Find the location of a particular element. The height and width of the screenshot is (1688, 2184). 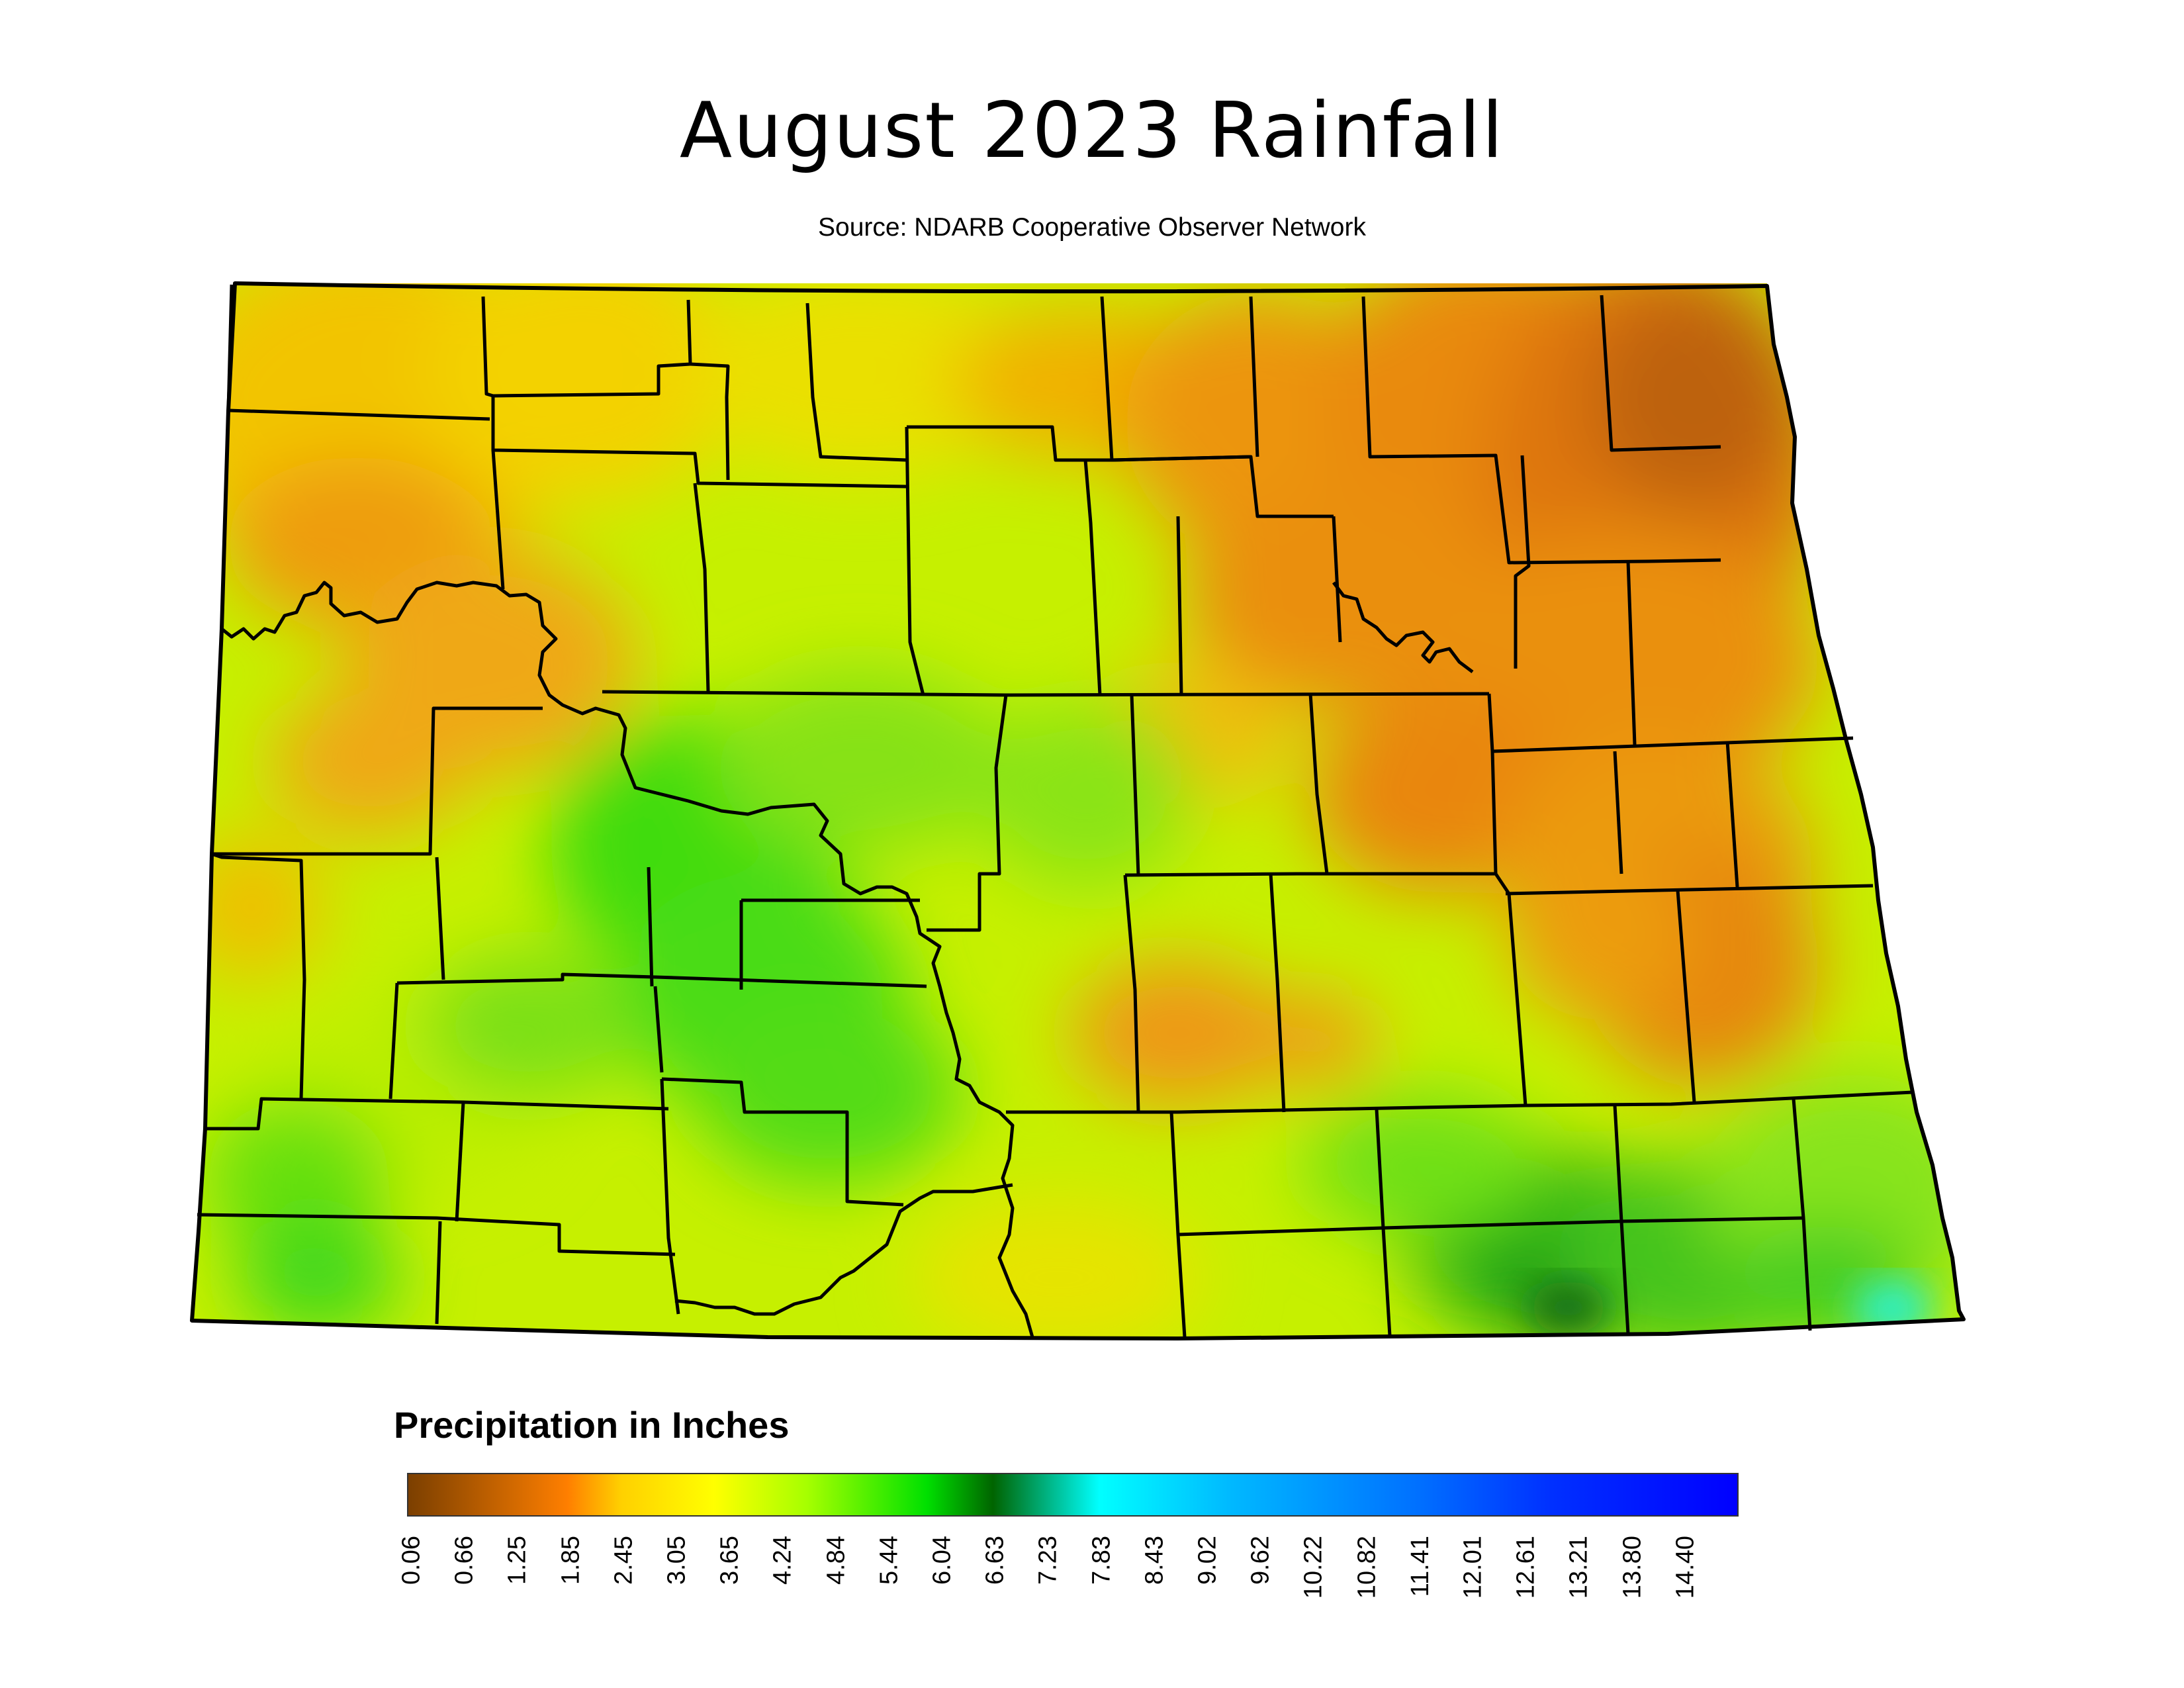

legend-tick-text: 12.61 is located at coordinates (1526, 1567).